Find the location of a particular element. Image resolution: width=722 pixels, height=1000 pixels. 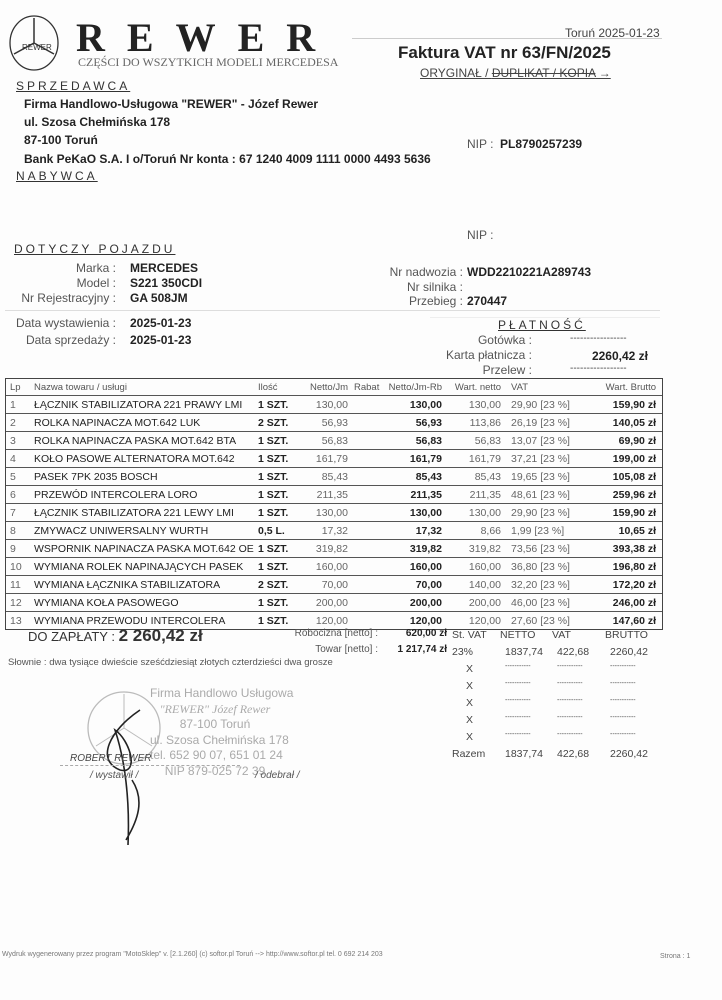

card-label: Karta płatnicza : is located at coordinates (488, 355).